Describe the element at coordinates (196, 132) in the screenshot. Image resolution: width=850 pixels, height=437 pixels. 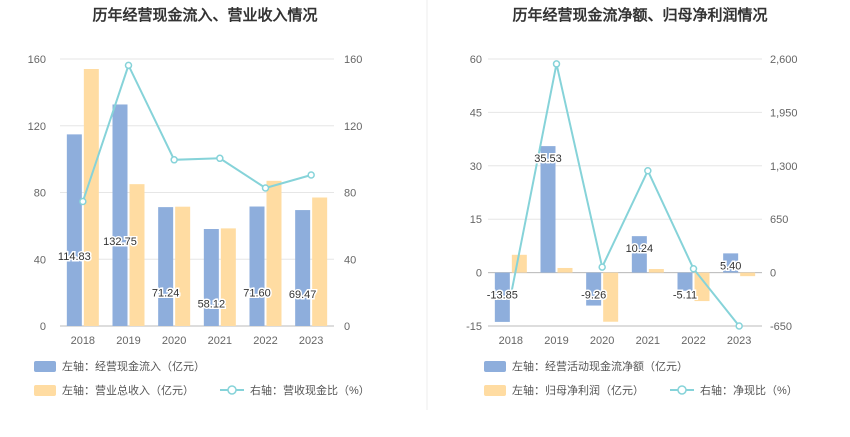
I see `ratio-line` at that location.